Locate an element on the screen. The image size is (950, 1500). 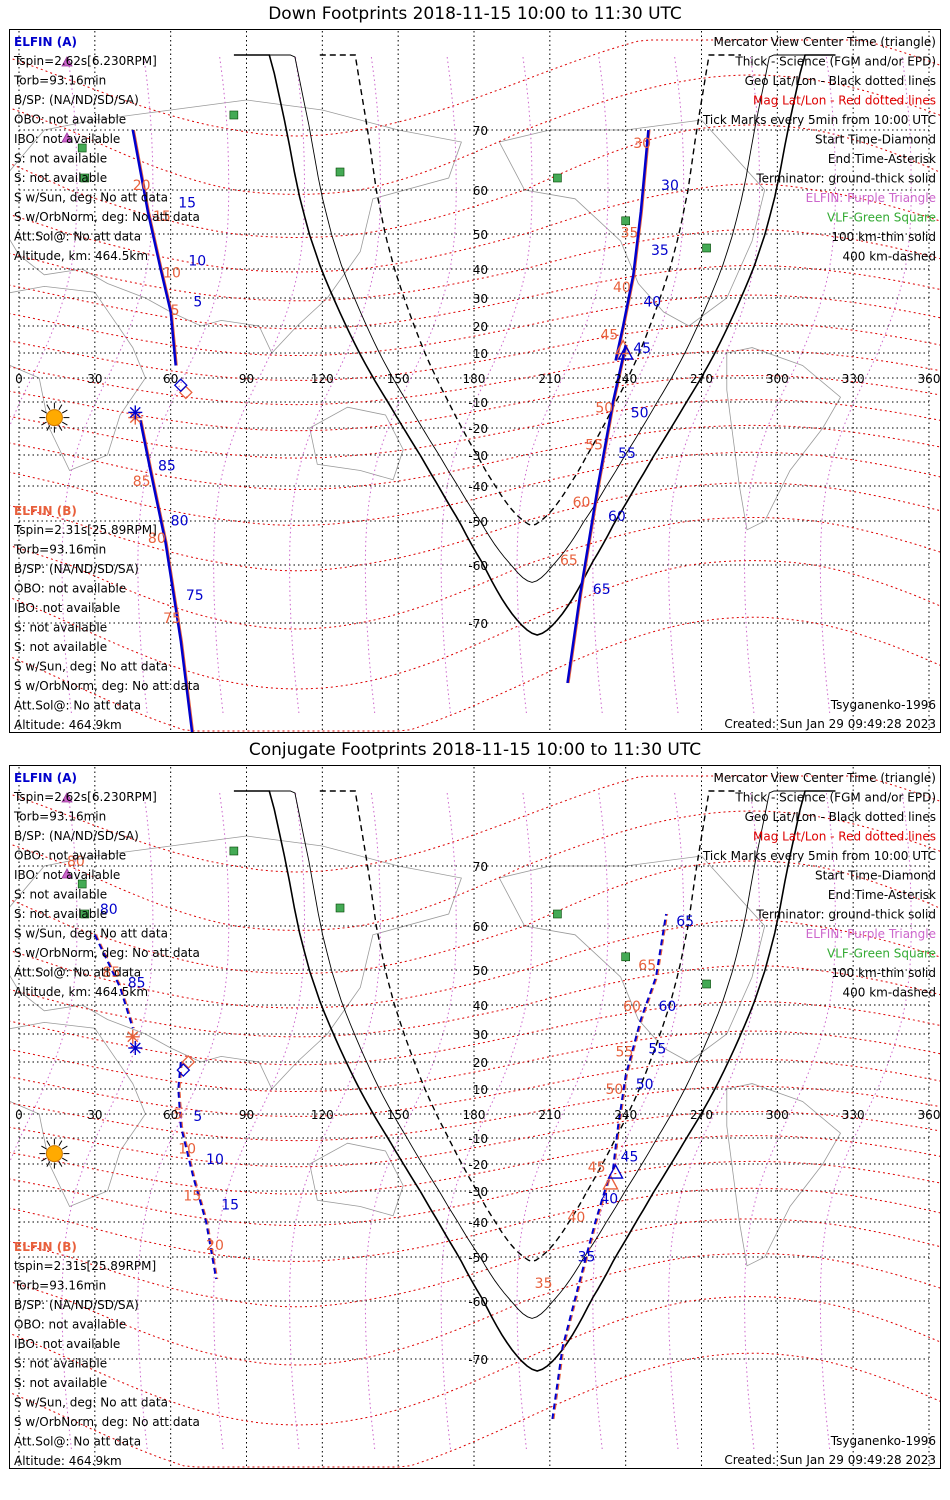
elfin-a-info-line: OBO: not available is located at coordinates (70, 856).